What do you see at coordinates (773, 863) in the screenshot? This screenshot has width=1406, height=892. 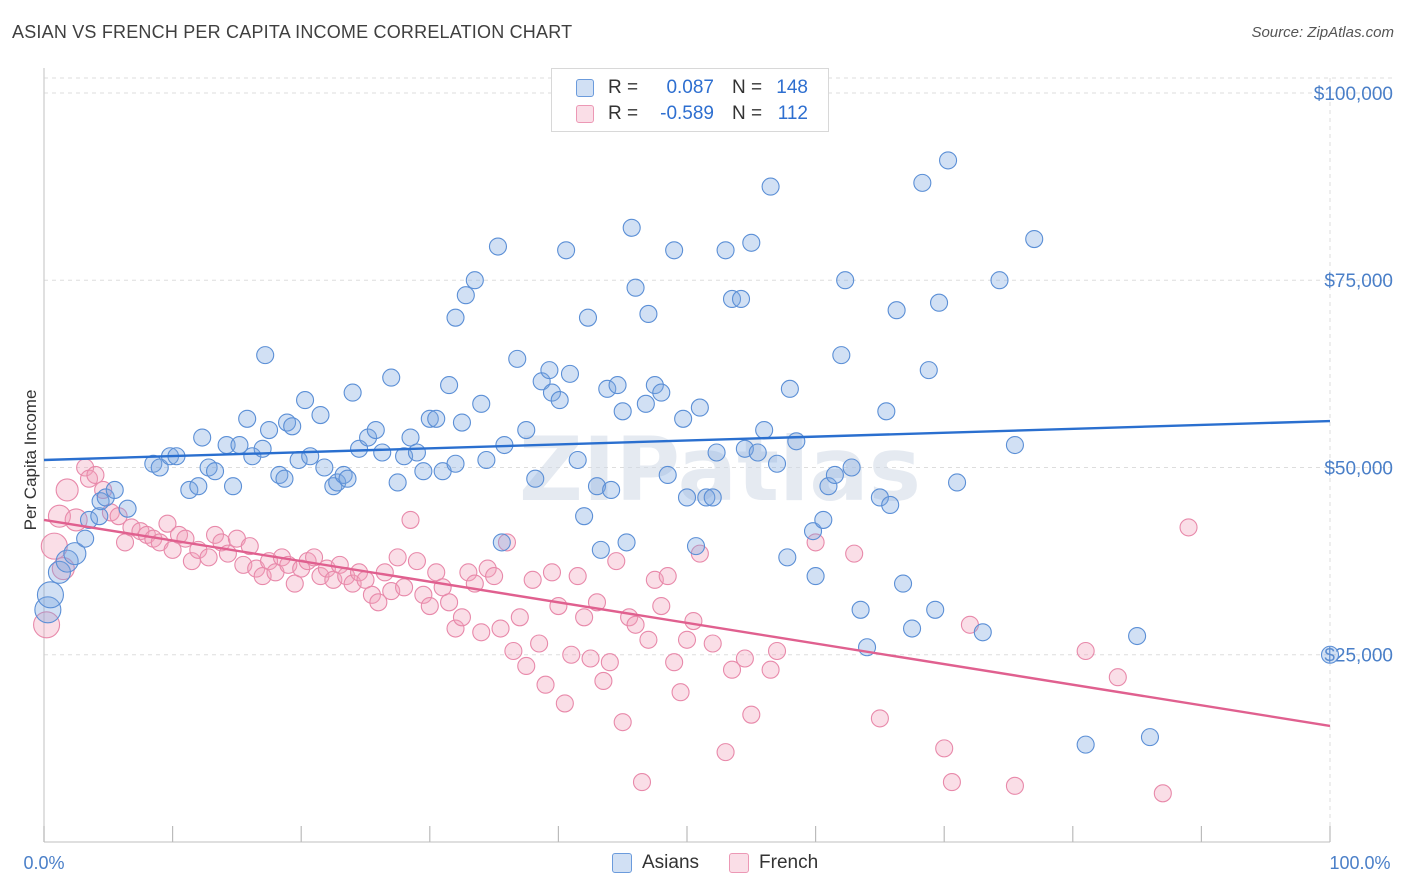 I see `series-legend-french: French` at bounding box center [773, 863].